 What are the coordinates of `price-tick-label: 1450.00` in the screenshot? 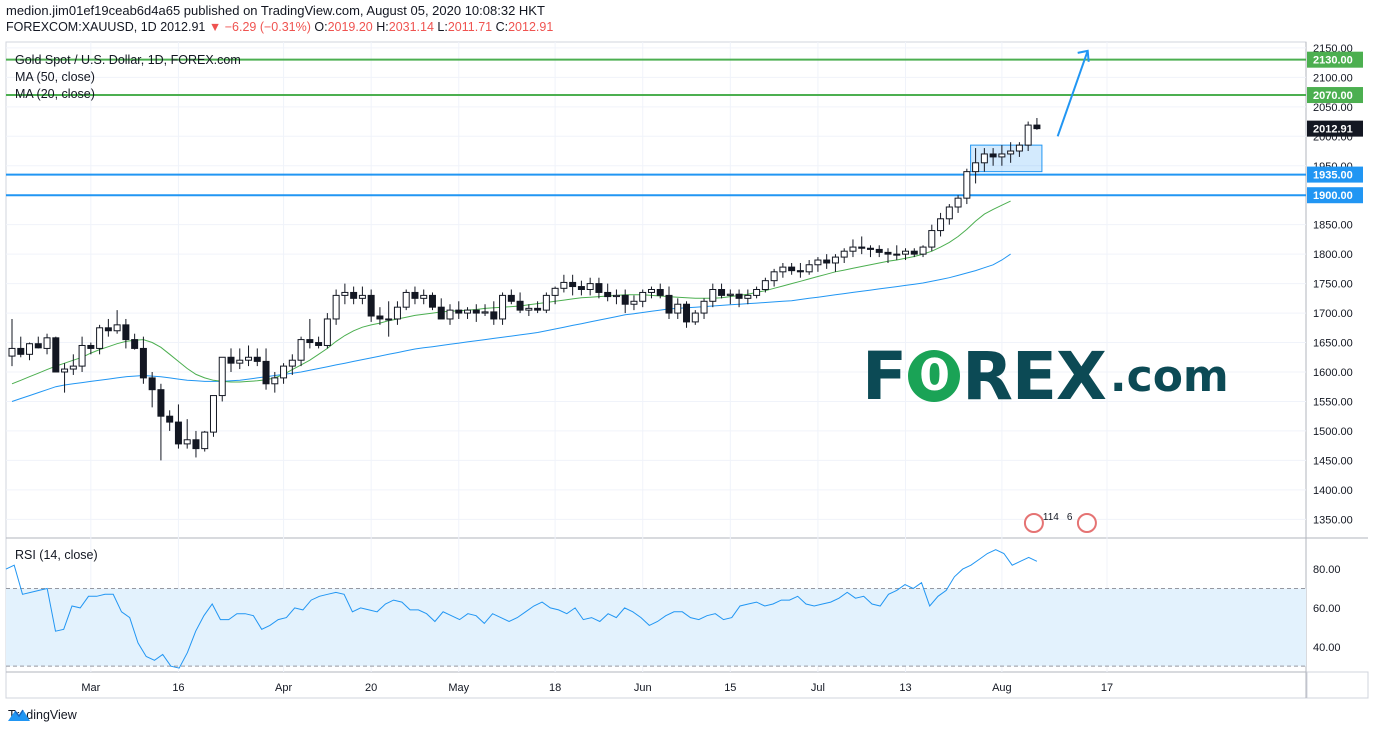 It's located at (1333, 461).